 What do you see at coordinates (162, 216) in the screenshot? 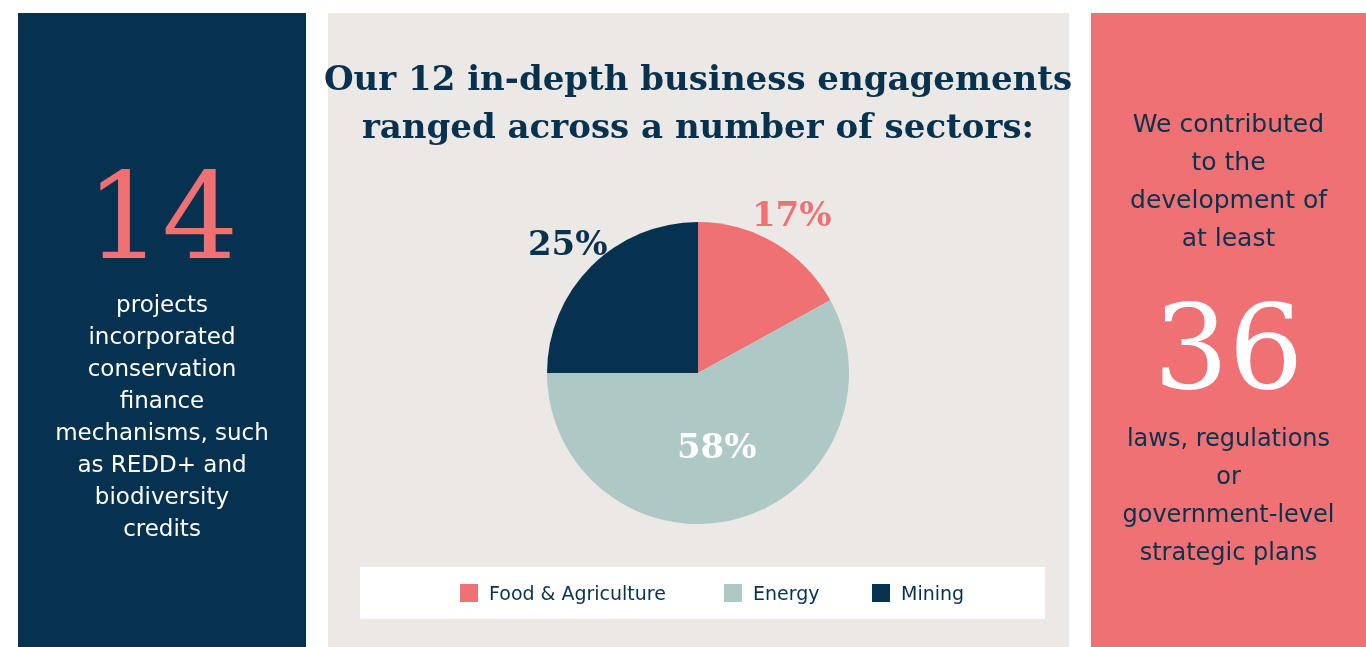
I see `text: 14` at bounding box center [162, 216].